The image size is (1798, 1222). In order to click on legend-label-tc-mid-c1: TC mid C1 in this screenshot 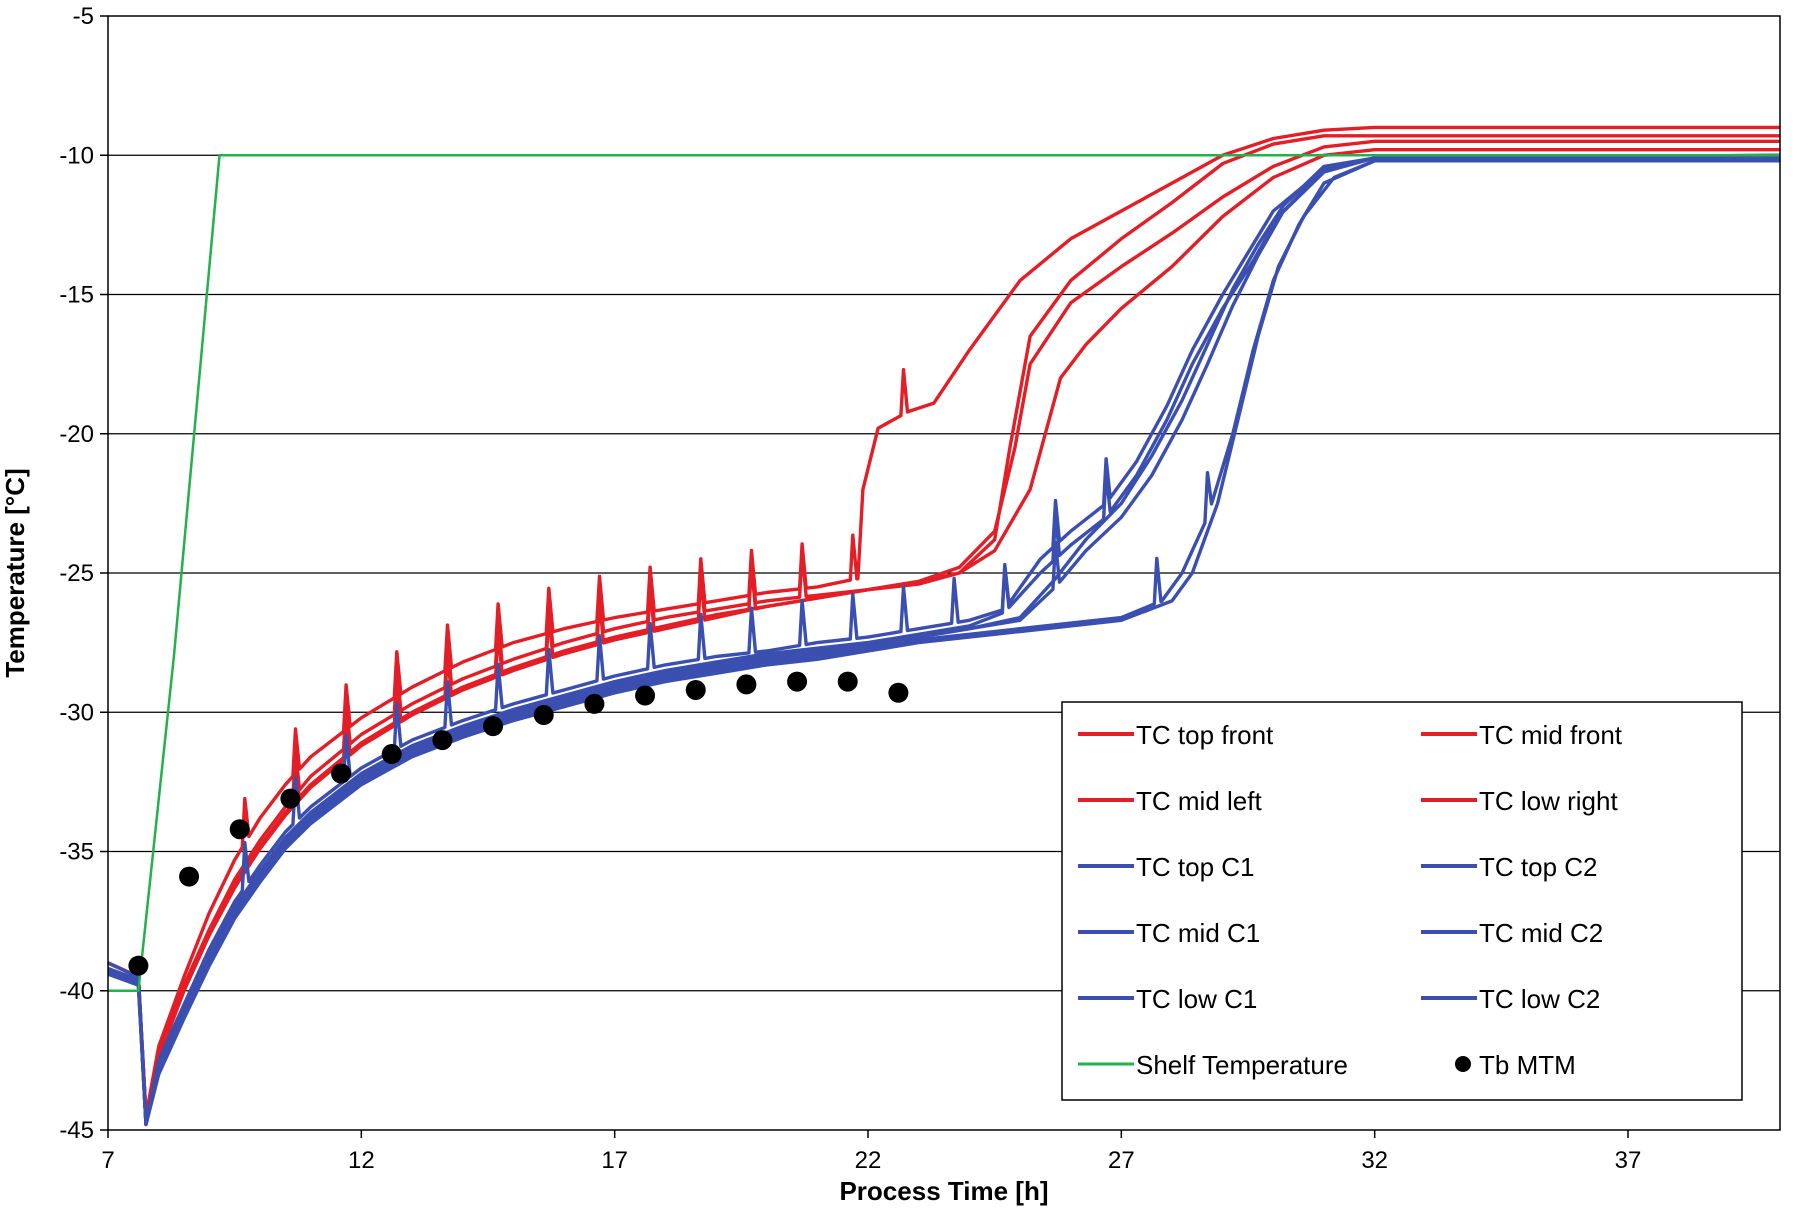, I will do `click(1198, 933)`.